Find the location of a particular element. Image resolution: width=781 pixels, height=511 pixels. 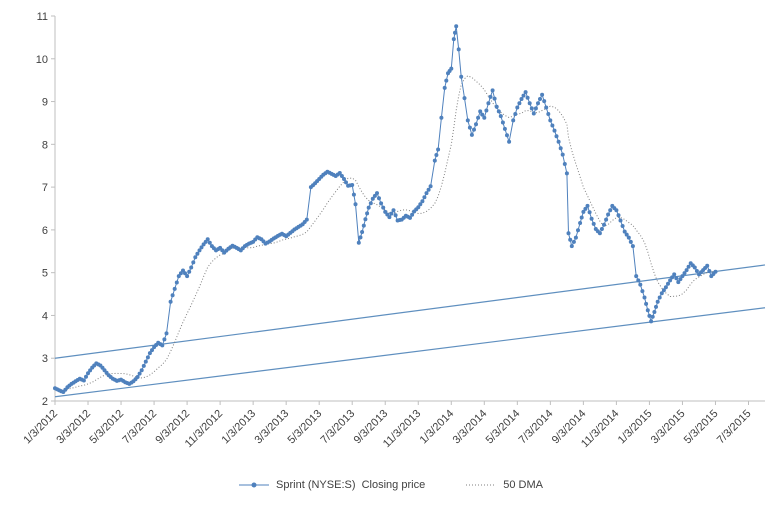

svg-text: 3/3/2012 is located at coordinates (73, 427).